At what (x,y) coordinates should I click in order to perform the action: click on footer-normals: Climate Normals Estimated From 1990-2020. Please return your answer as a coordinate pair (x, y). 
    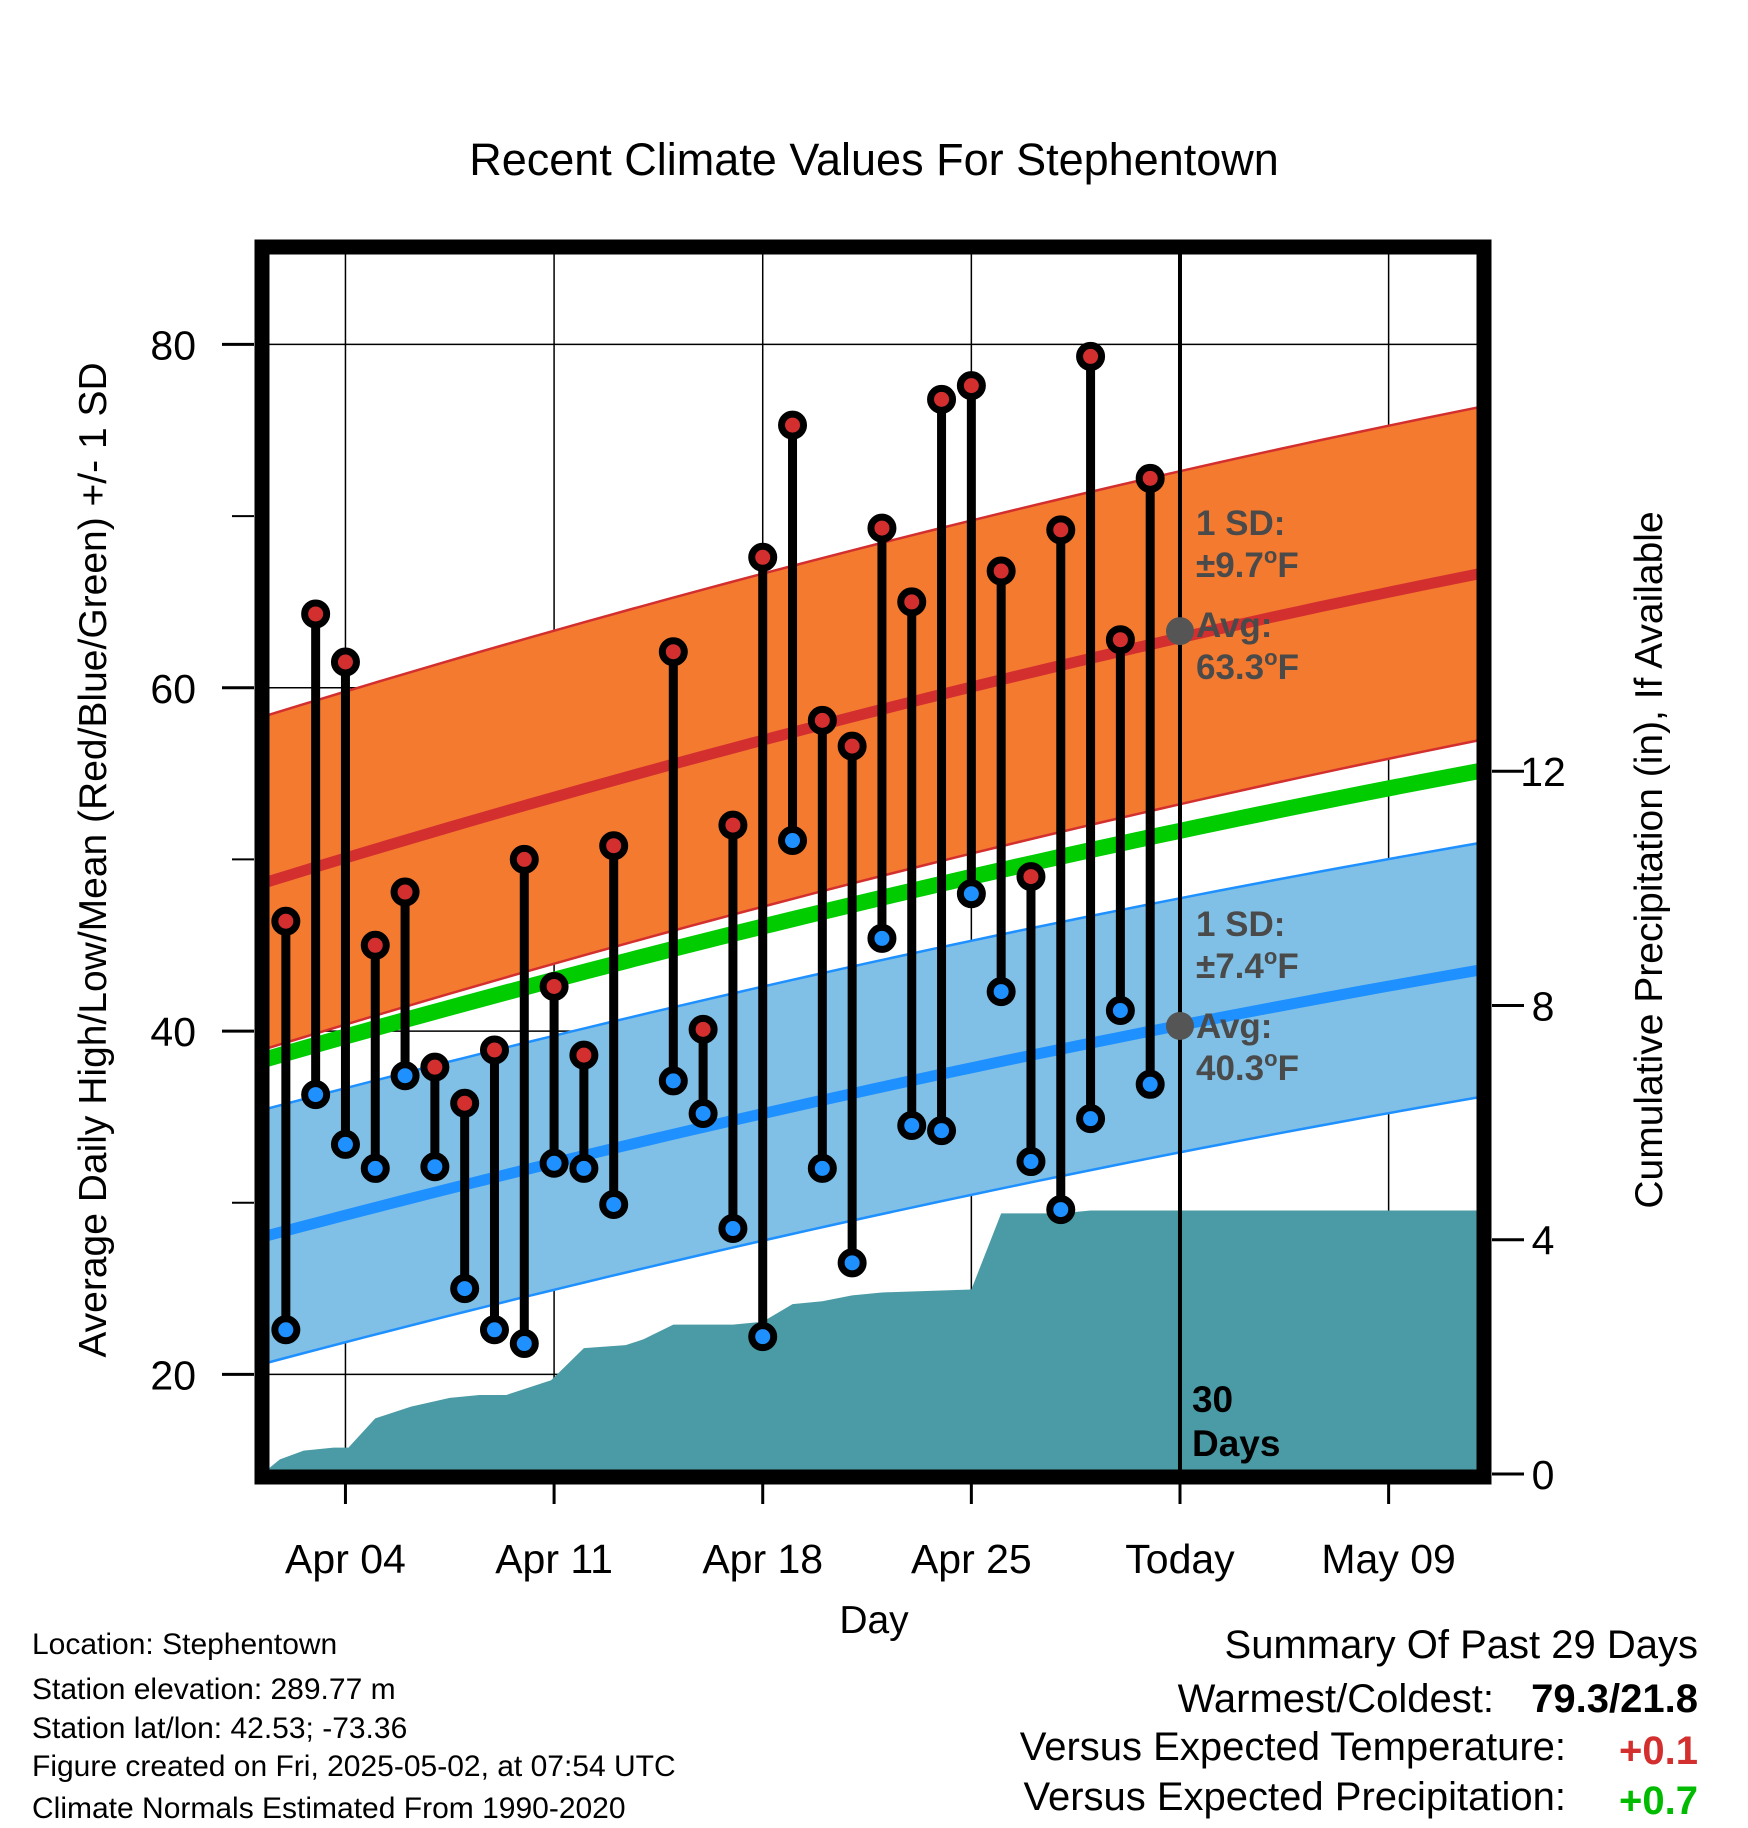
    Looking at the image, I should click on (329, 1808).